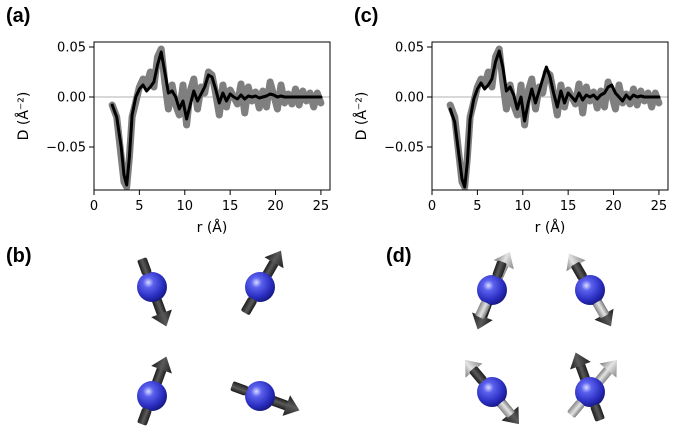  I want to click on chart-c-frame, so click(550, 116).